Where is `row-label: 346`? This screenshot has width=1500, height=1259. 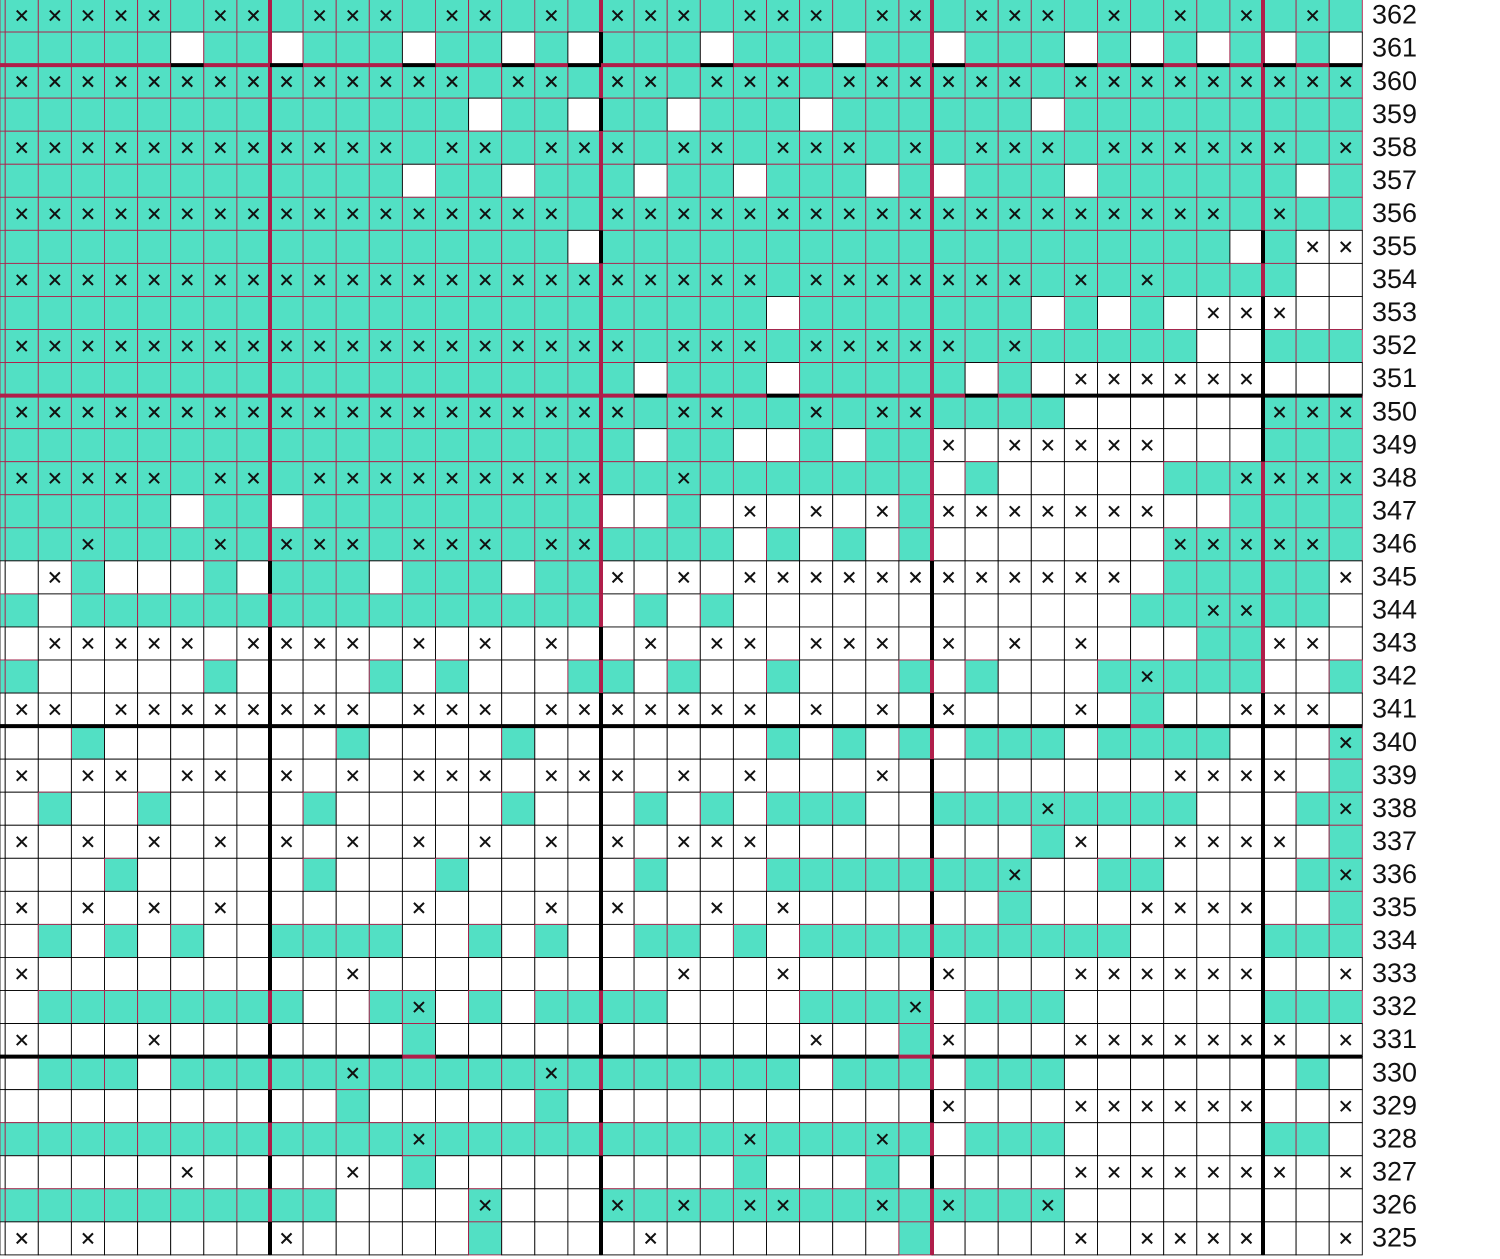
row-label: 346 is located at coordinates (1394, 543).